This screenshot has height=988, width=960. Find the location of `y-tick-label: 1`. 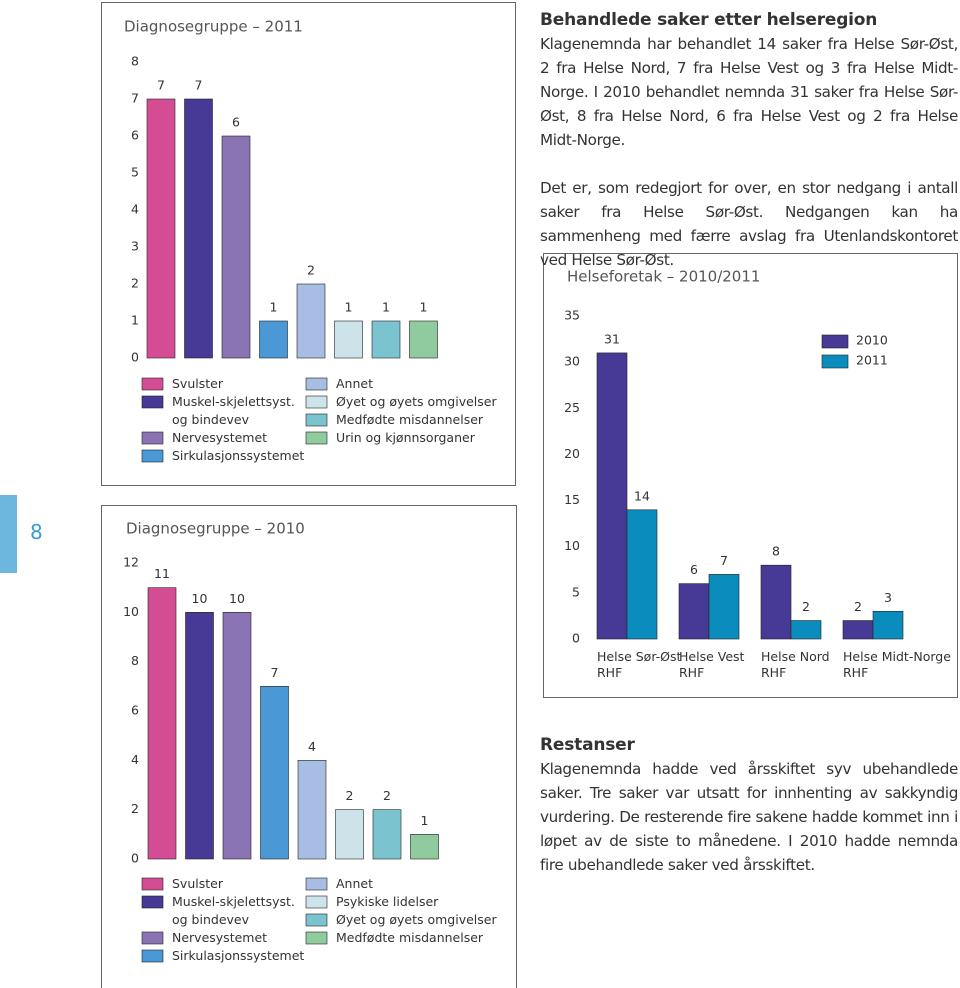

y-tick-label: 1 is located at coordinates (135, 320).